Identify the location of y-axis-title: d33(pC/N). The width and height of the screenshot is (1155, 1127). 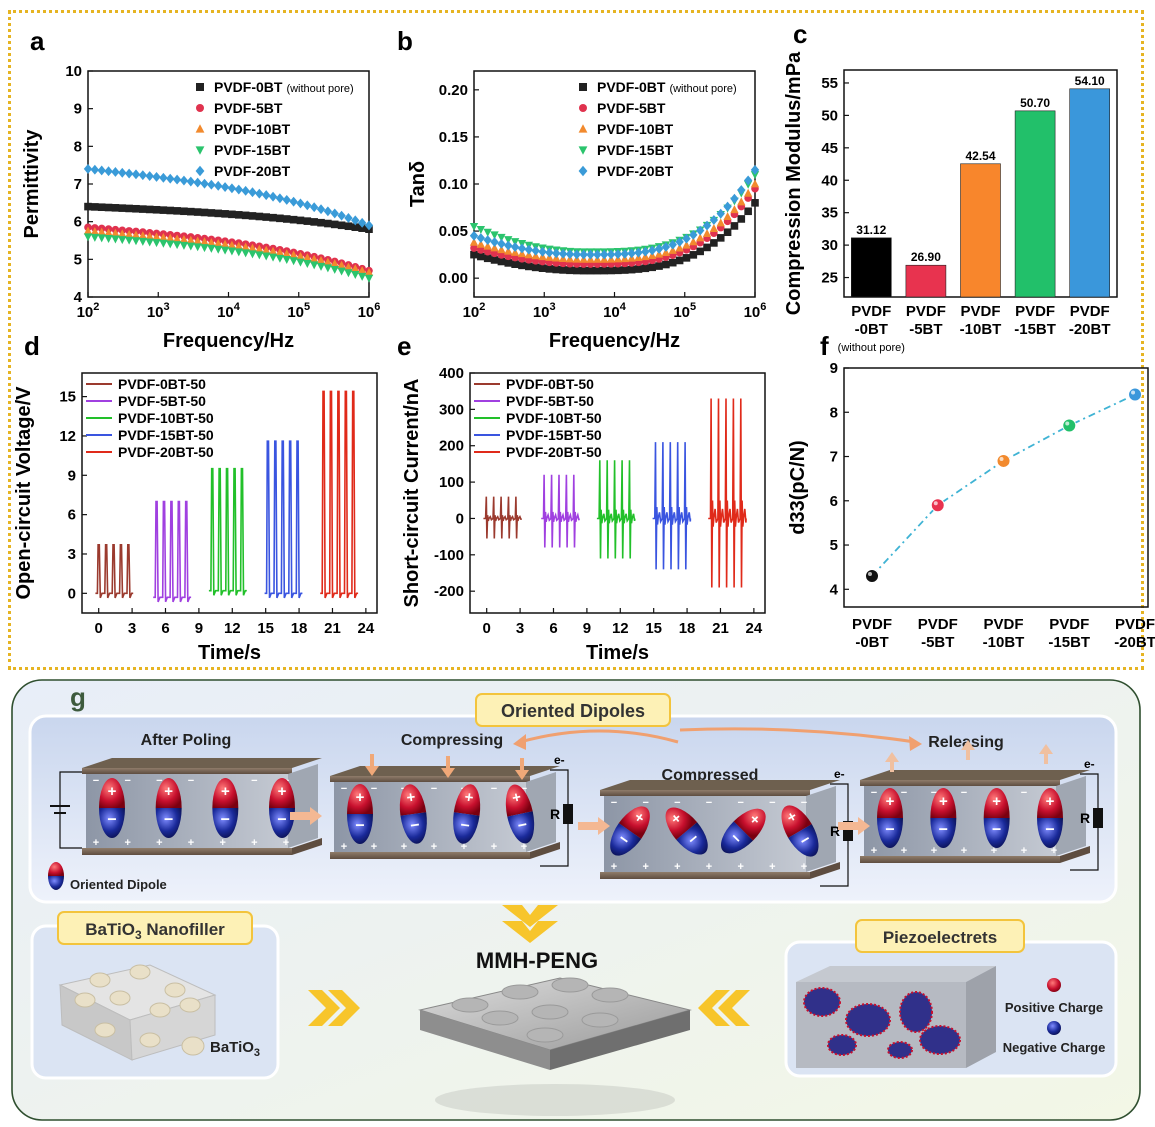
(798, 487).